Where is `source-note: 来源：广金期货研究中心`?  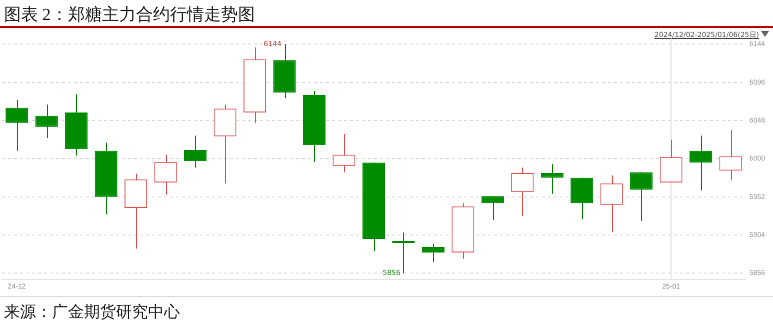
source-note: 来源：广金期货研究中心 is located at coordinates (92, 312).